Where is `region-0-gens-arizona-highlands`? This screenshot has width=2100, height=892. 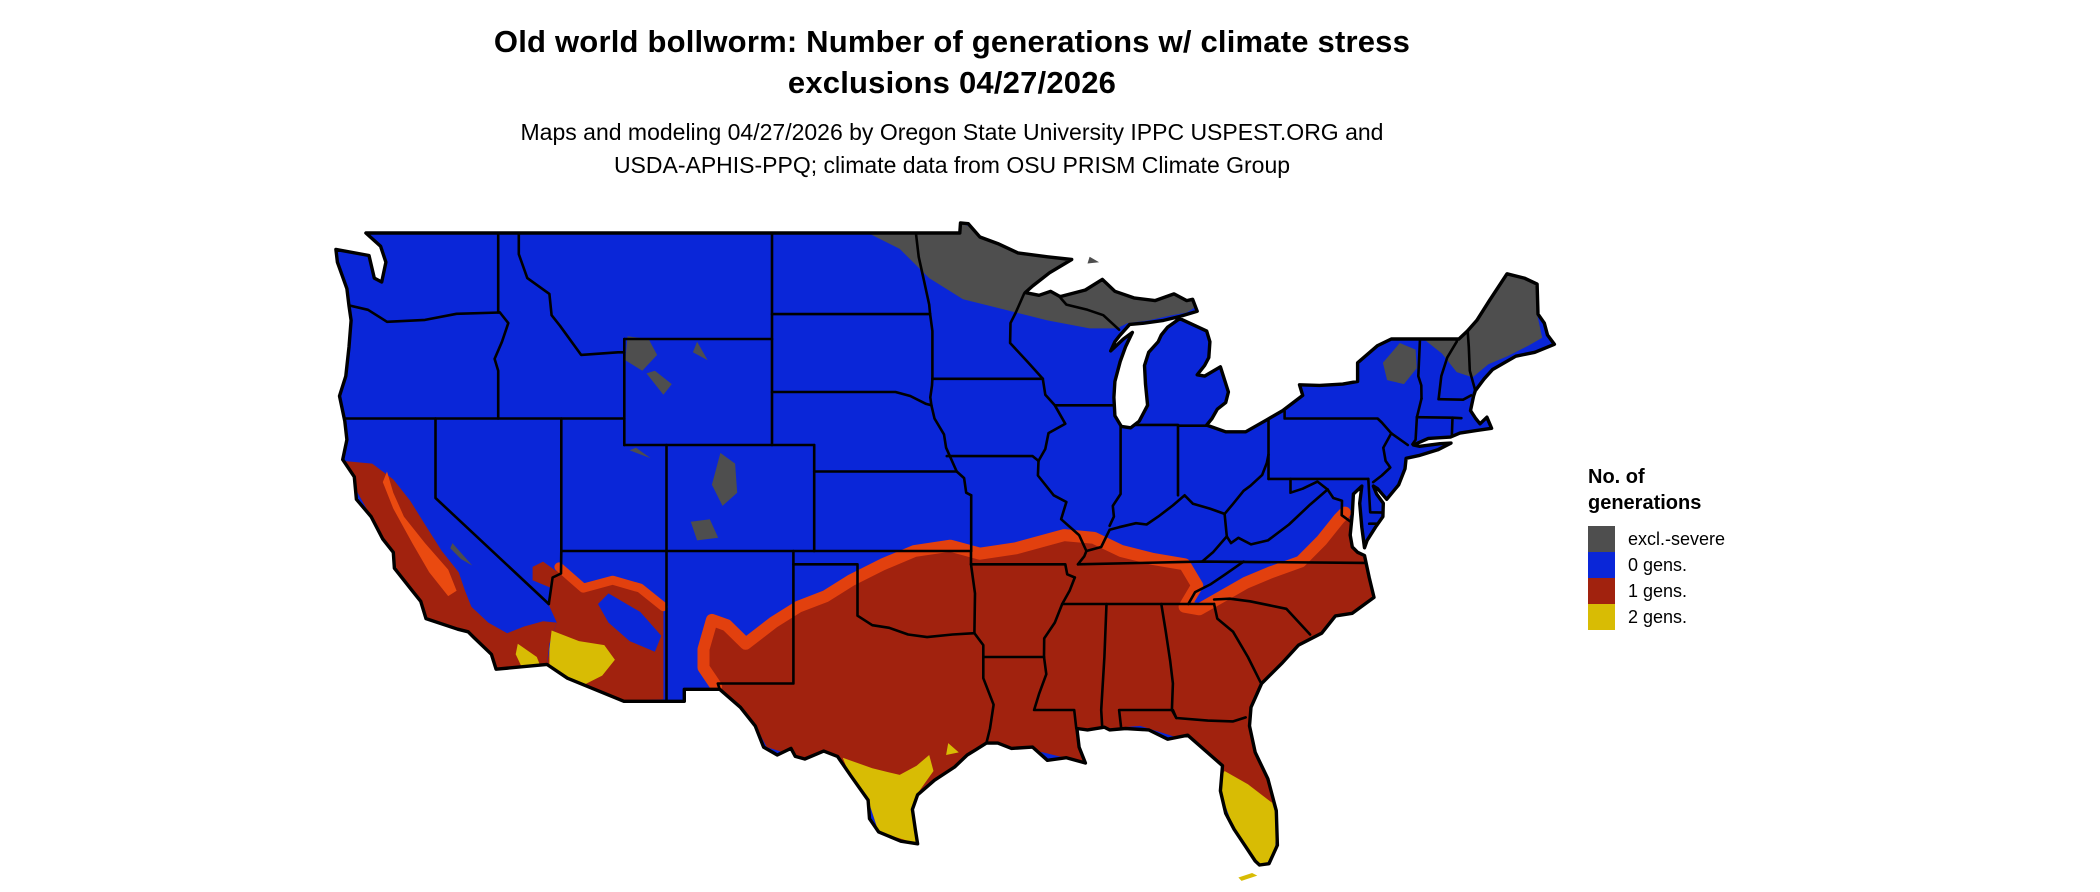 region-0-gens-arizona-highlands is located at coordinates (630, 622).